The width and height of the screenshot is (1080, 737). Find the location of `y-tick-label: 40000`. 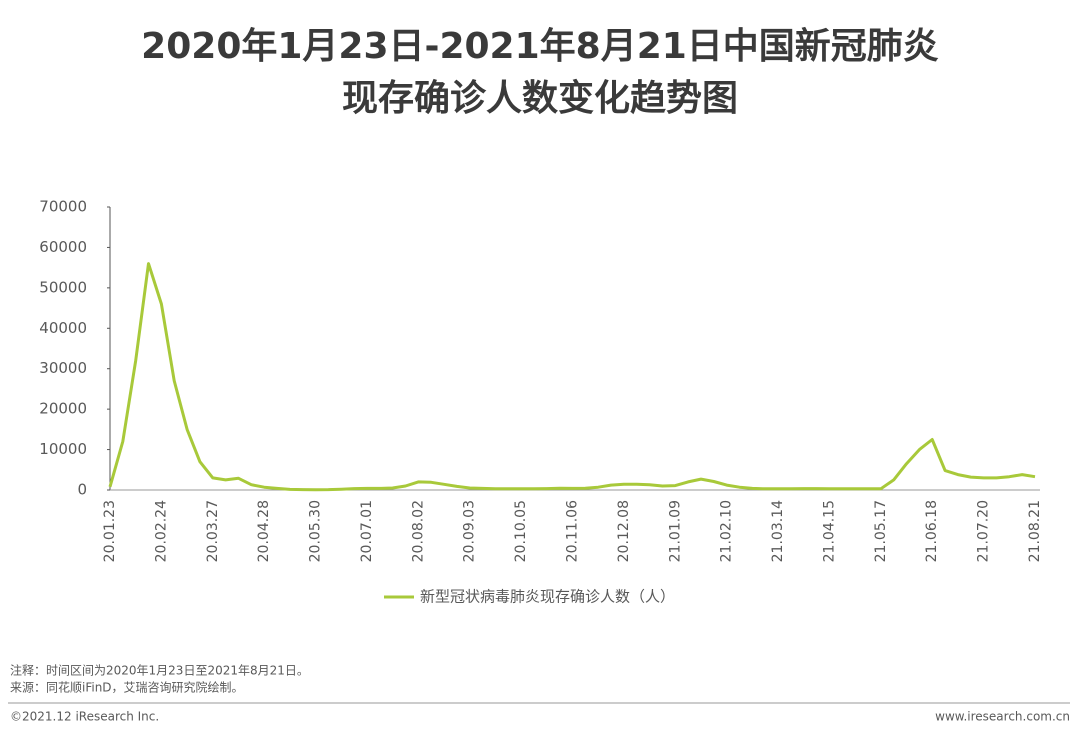

y-tick-label: 40000 is located at coordinates (63, 328).